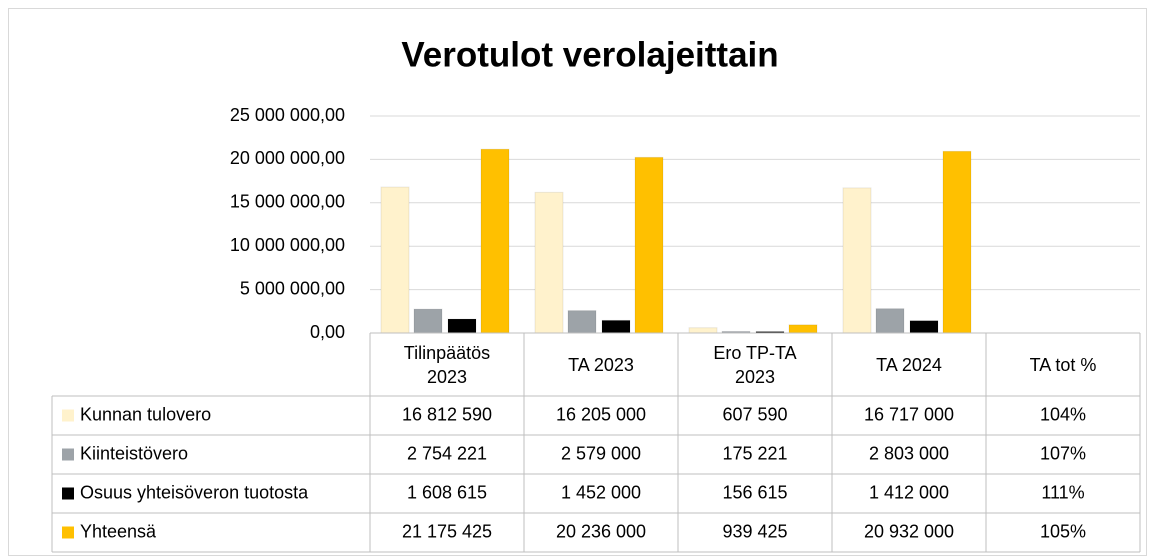  Describe the element at coordinates (909, 414) in the screenshot. I see `table-value: 16 717 000` at that location.